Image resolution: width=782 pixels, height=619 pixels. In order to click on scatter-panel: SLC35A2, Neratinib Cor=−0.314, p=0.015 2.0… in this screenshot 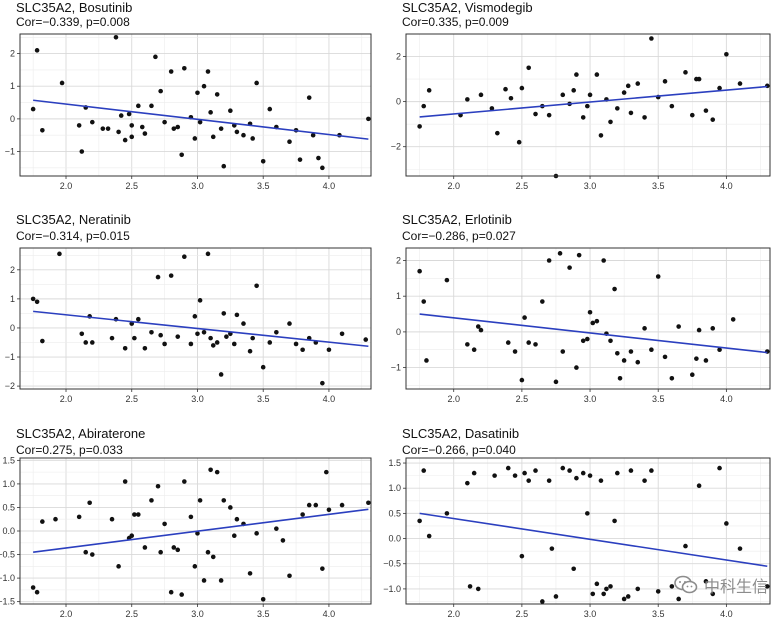, I will do `click(188, 308)`.